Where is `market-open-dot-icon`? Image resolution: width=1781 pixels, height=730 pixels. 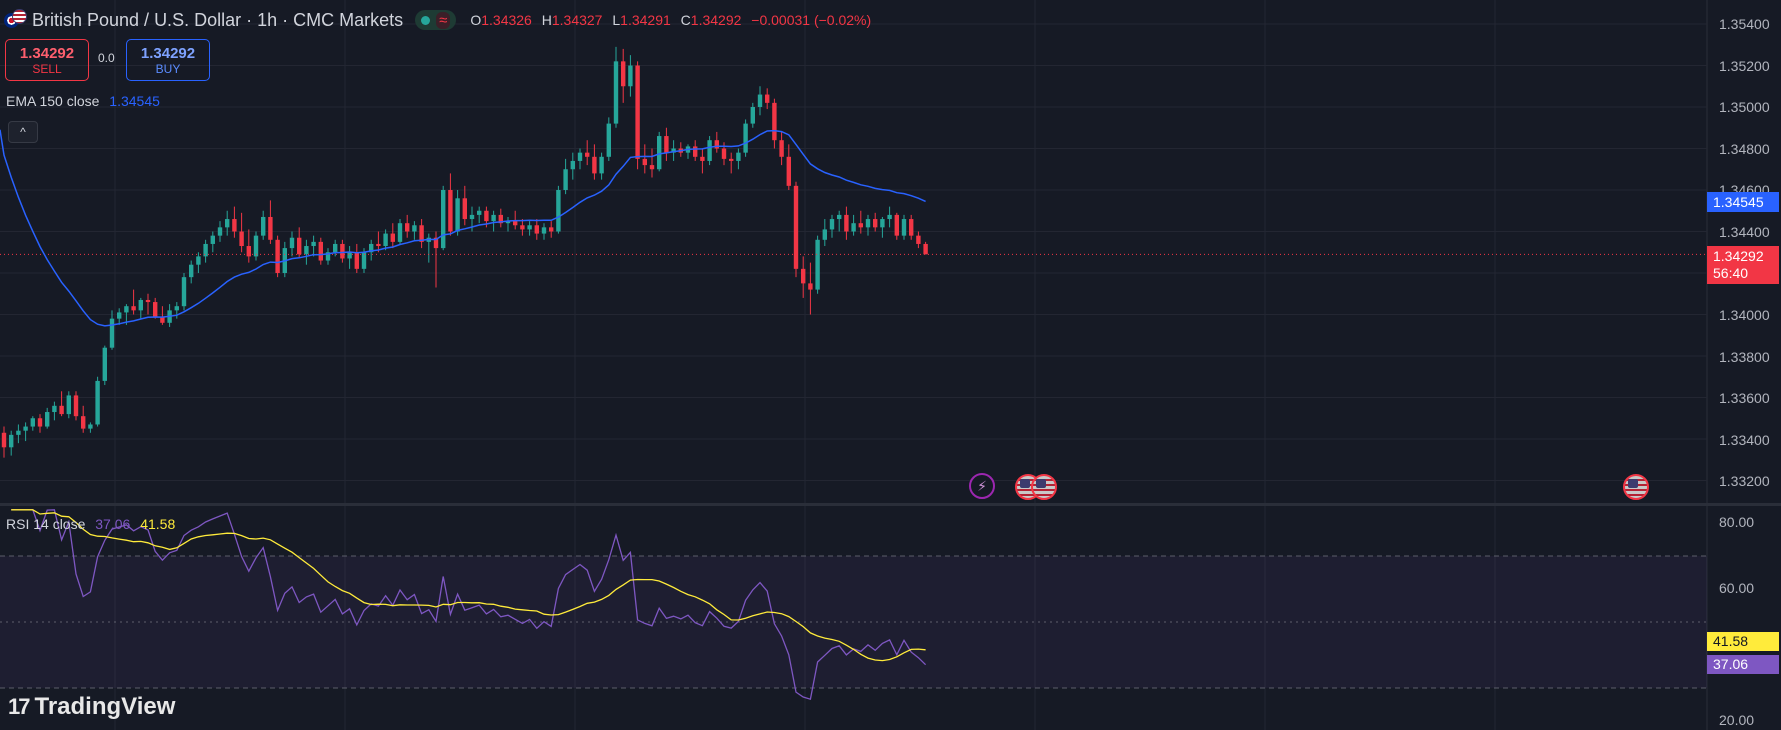
market-open-dot-icon is located at coordinates (426, 20).